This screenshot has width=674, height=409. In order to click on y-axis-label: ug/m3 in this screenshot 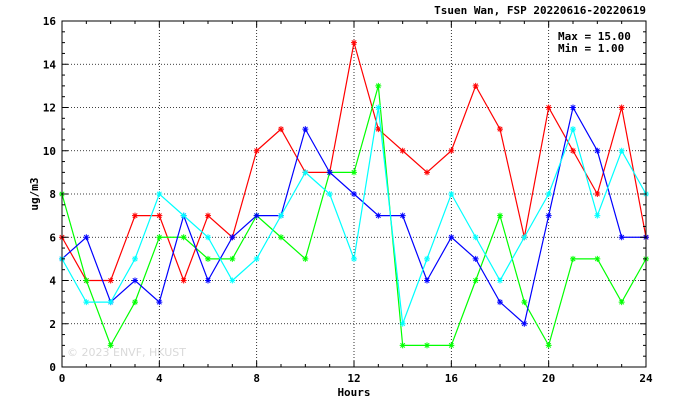, I will do `click(34, 193)`.